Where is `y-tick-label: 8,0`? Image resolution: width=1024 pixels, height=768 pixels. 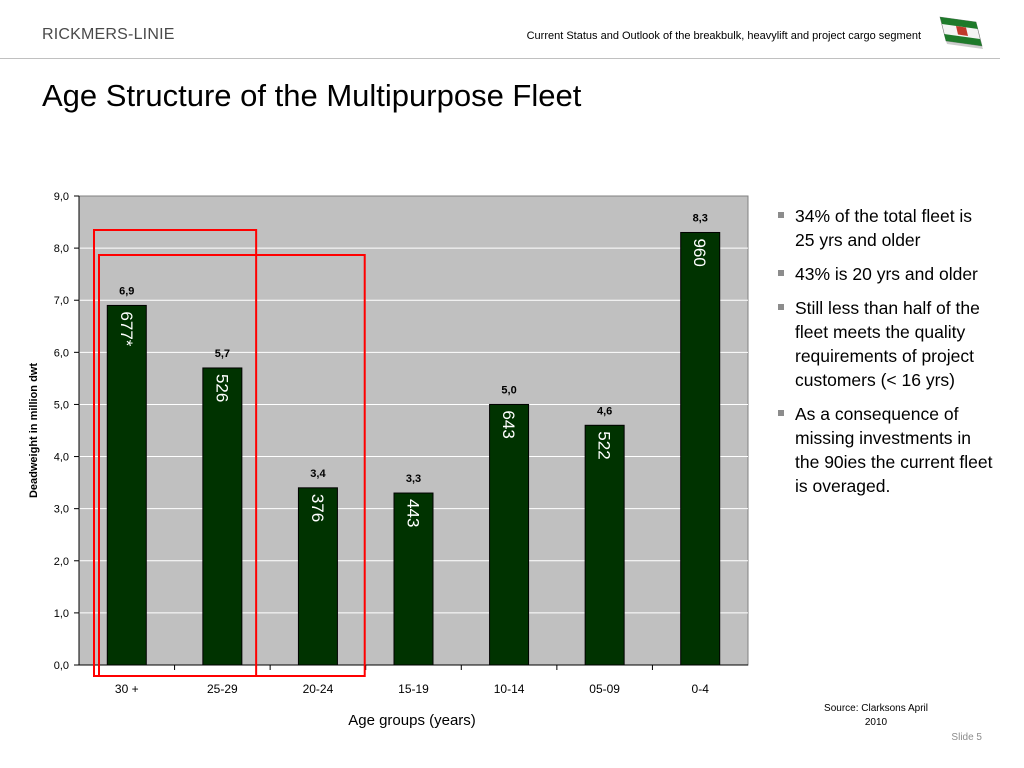 y-tick-label: 8,0 is located at coordinates (61, 249).